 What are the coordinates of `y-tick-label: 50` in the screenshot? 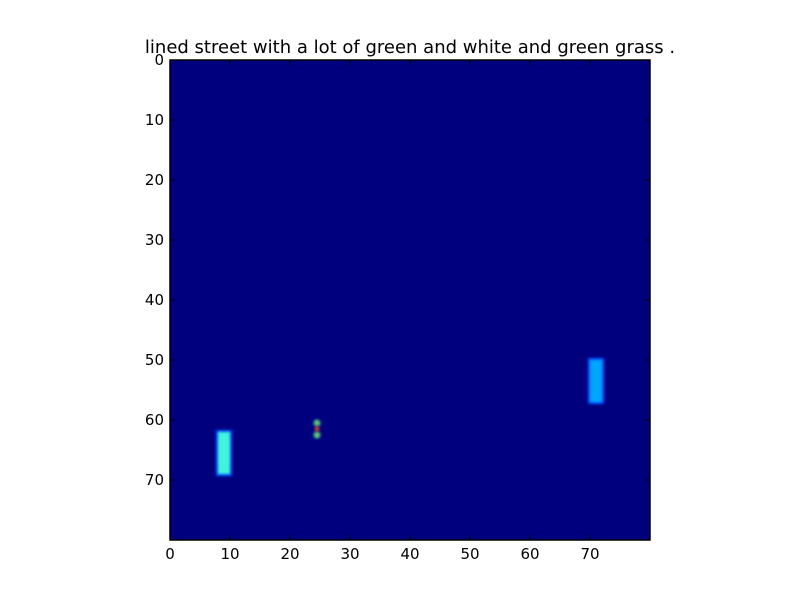 It's located at (154, 360).